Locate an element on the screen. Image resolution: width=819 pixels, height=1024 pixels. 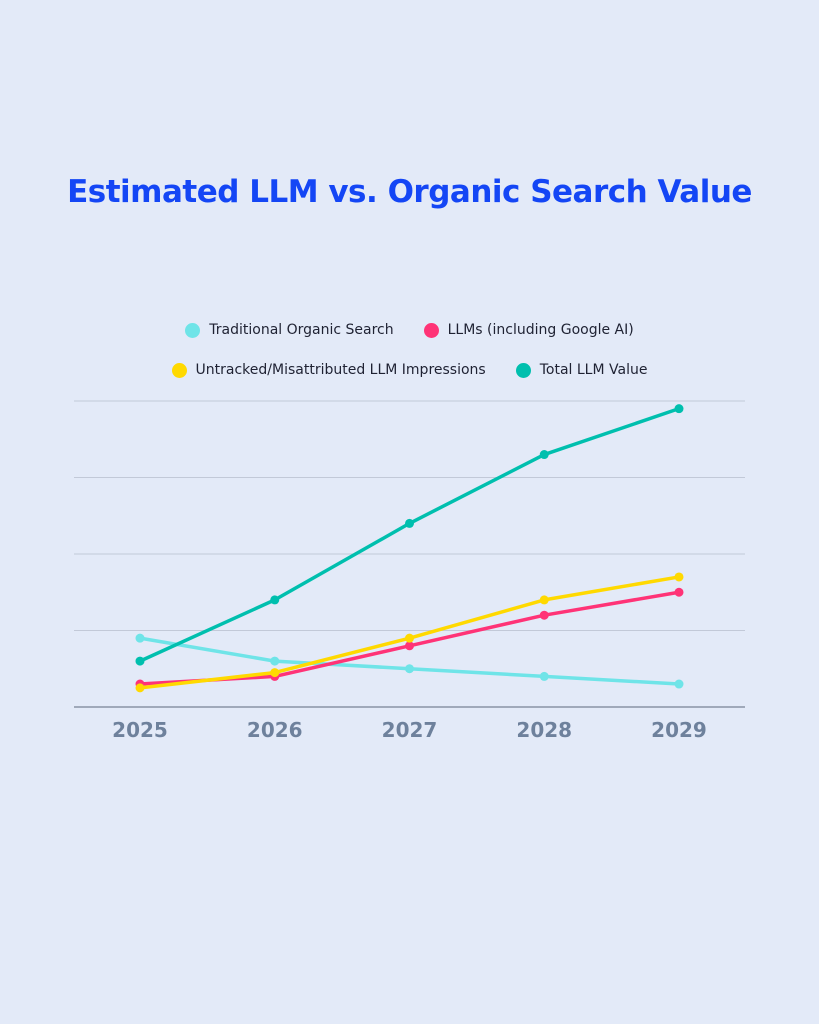
legend-label: Untracked/Misattributed LLM Impressions is located at coordinates (340, 370).